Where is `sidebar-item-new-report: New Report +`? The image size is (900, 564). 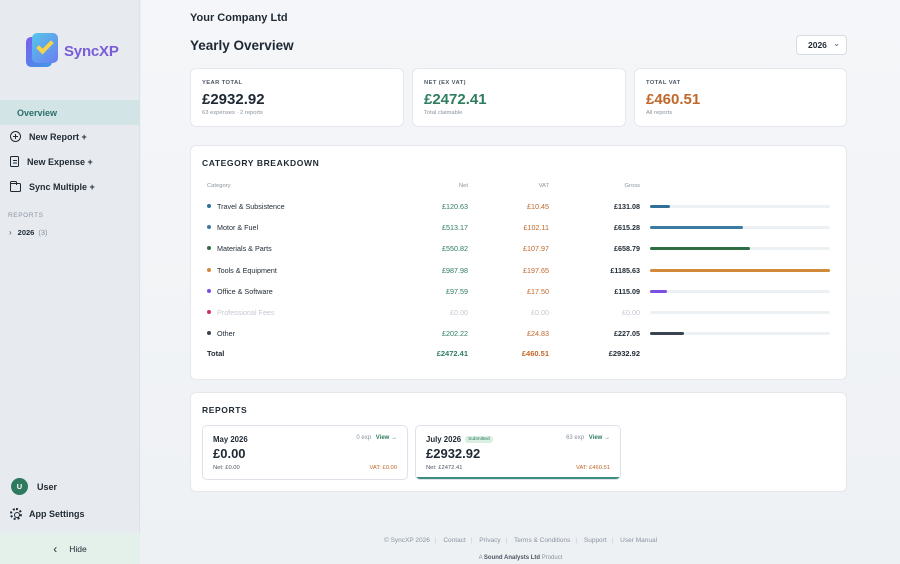
sidebar-item-new-report: New Report + is located at coordinates (48, 136).